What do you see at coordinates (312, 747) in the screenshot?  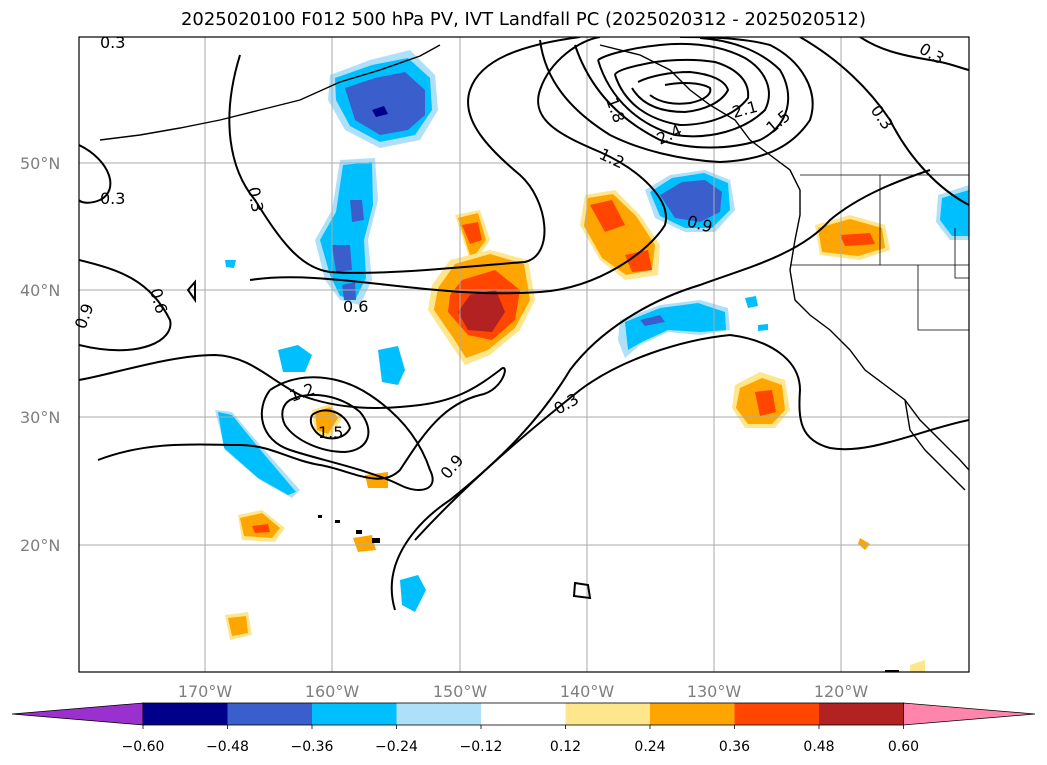 I see `colorbar-tick-label: −0.36` at bounding box center [312, 747].